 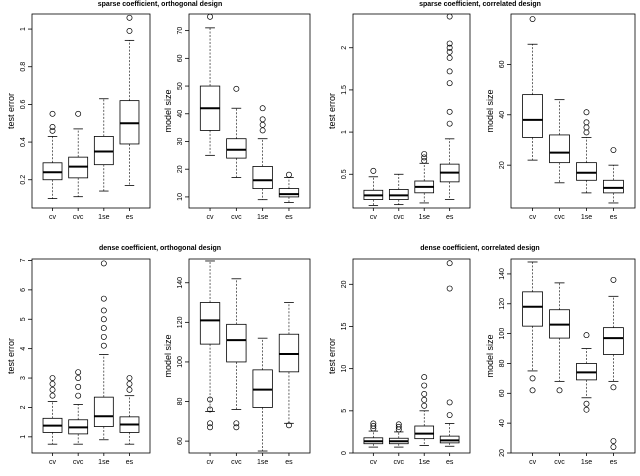 What do you see at coordinates (23, 142) in the screenshot?
I see `y-tick-label: 0.4` at bounding box center [23, 142].